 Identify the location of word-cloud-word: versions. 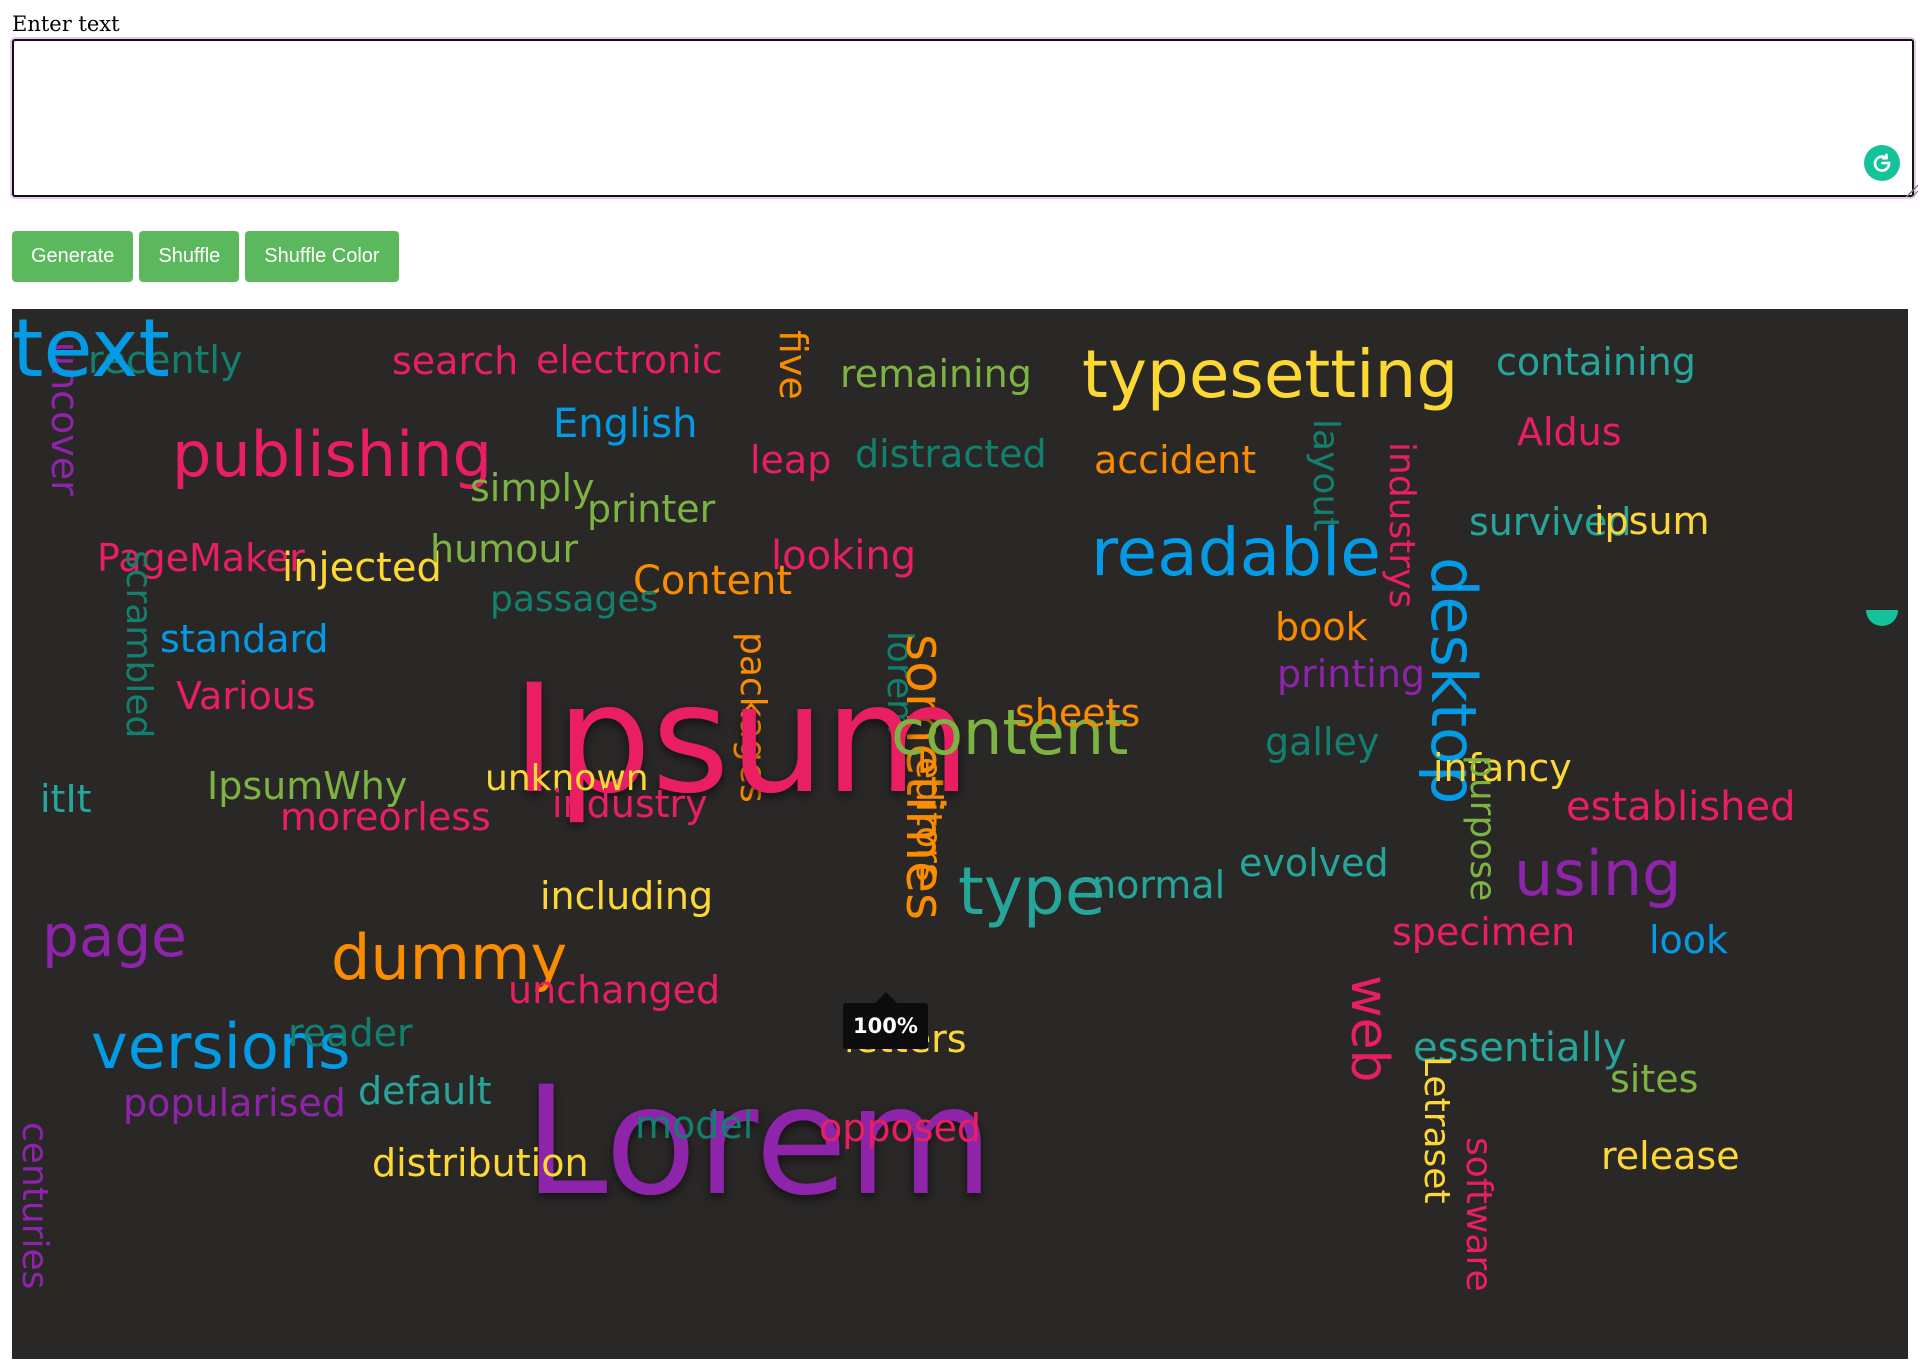
(221, 1046).